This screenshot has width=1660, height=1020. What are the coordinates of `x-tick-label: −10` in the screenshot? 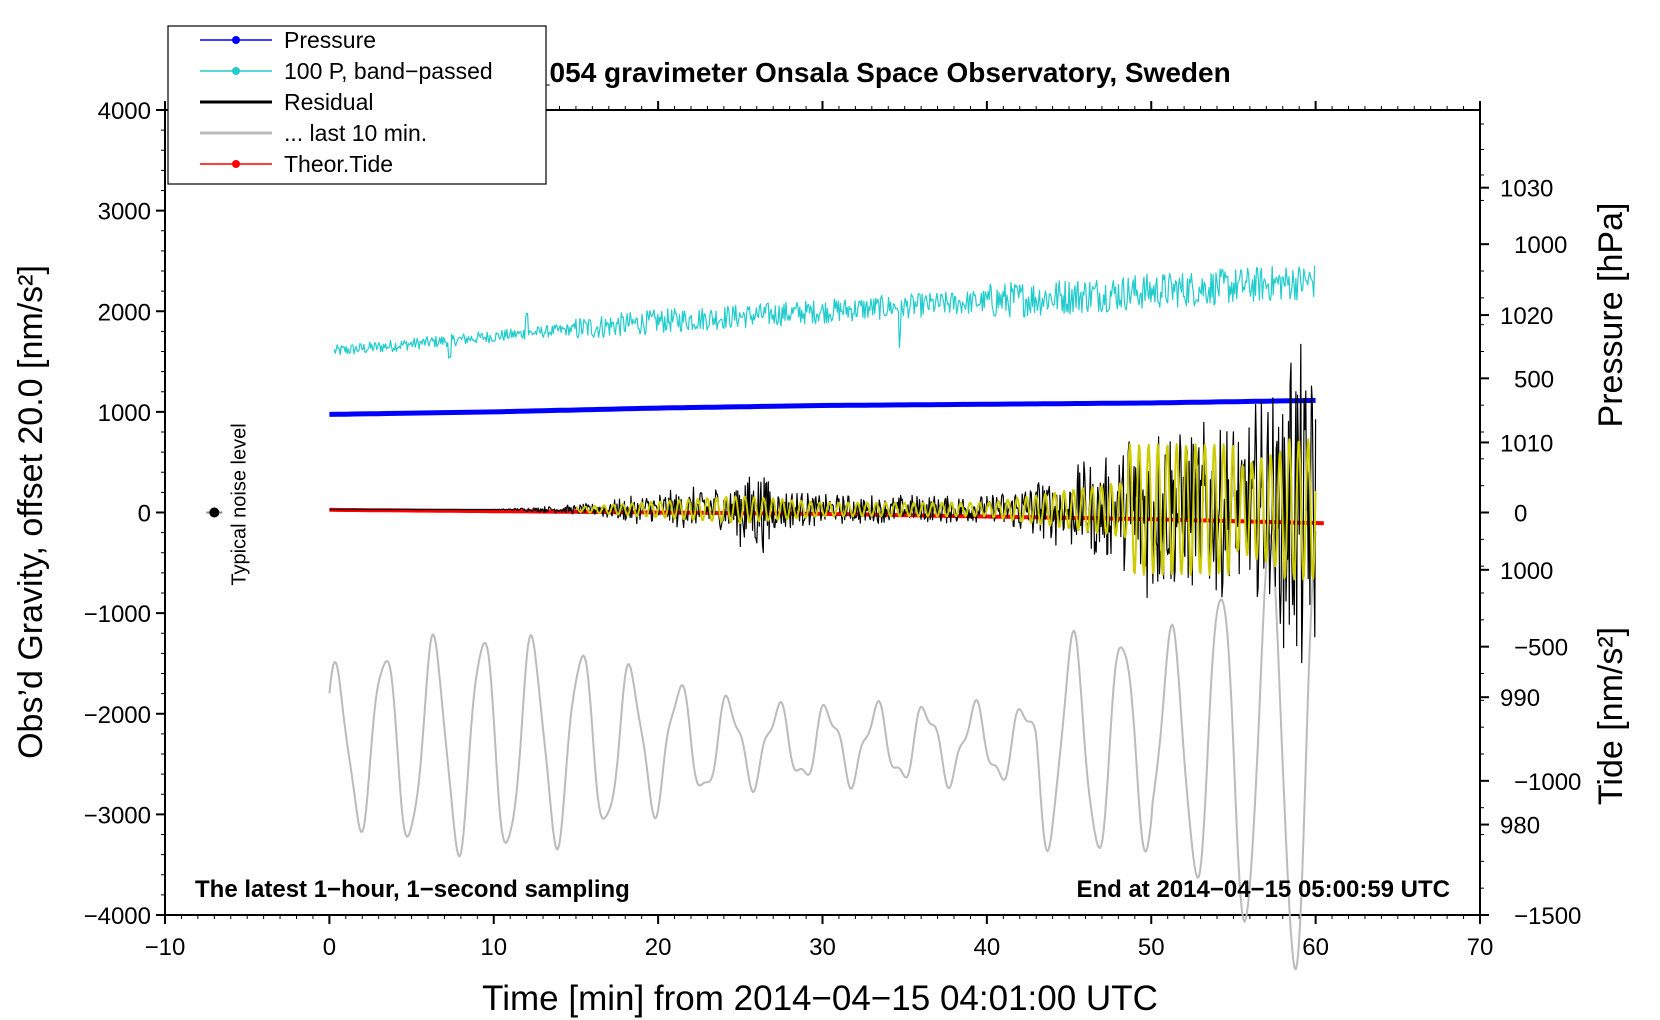 It's located at (165, 947).